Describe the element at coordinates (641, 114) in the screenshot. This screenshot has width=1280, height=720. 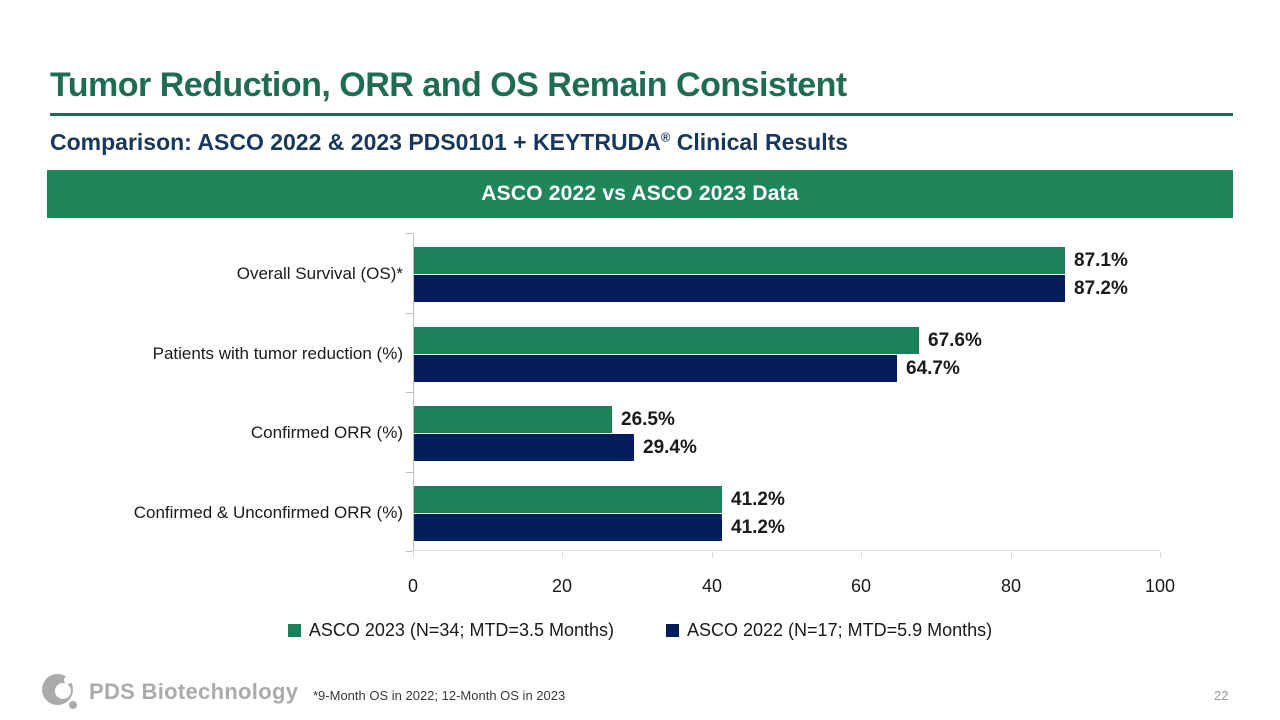
I see `title-divider` at that location.